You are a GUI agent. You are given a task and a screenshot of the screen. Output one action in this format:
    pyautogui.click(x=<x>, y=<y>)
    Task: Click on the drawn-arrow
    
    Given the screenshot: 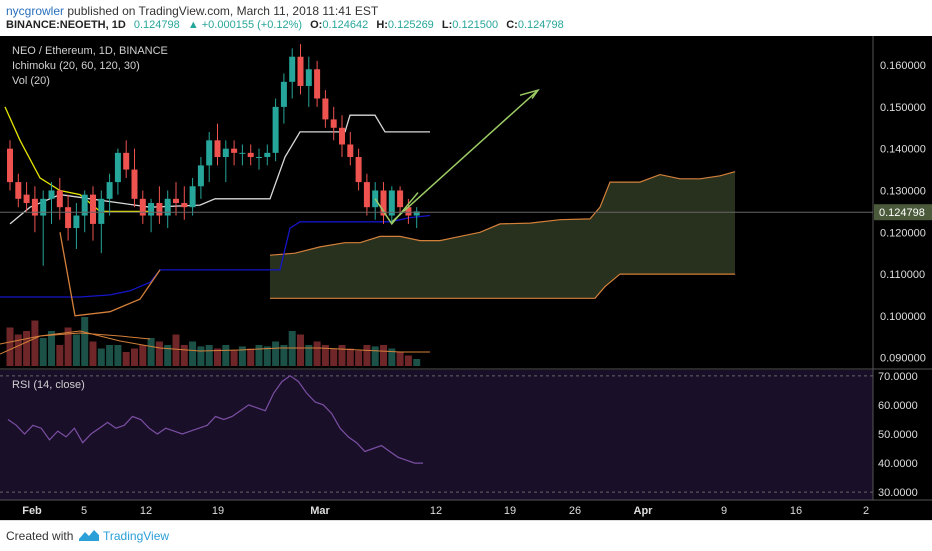 What is the action you would take?
    pyautogui.click(x=457, y=157)
    